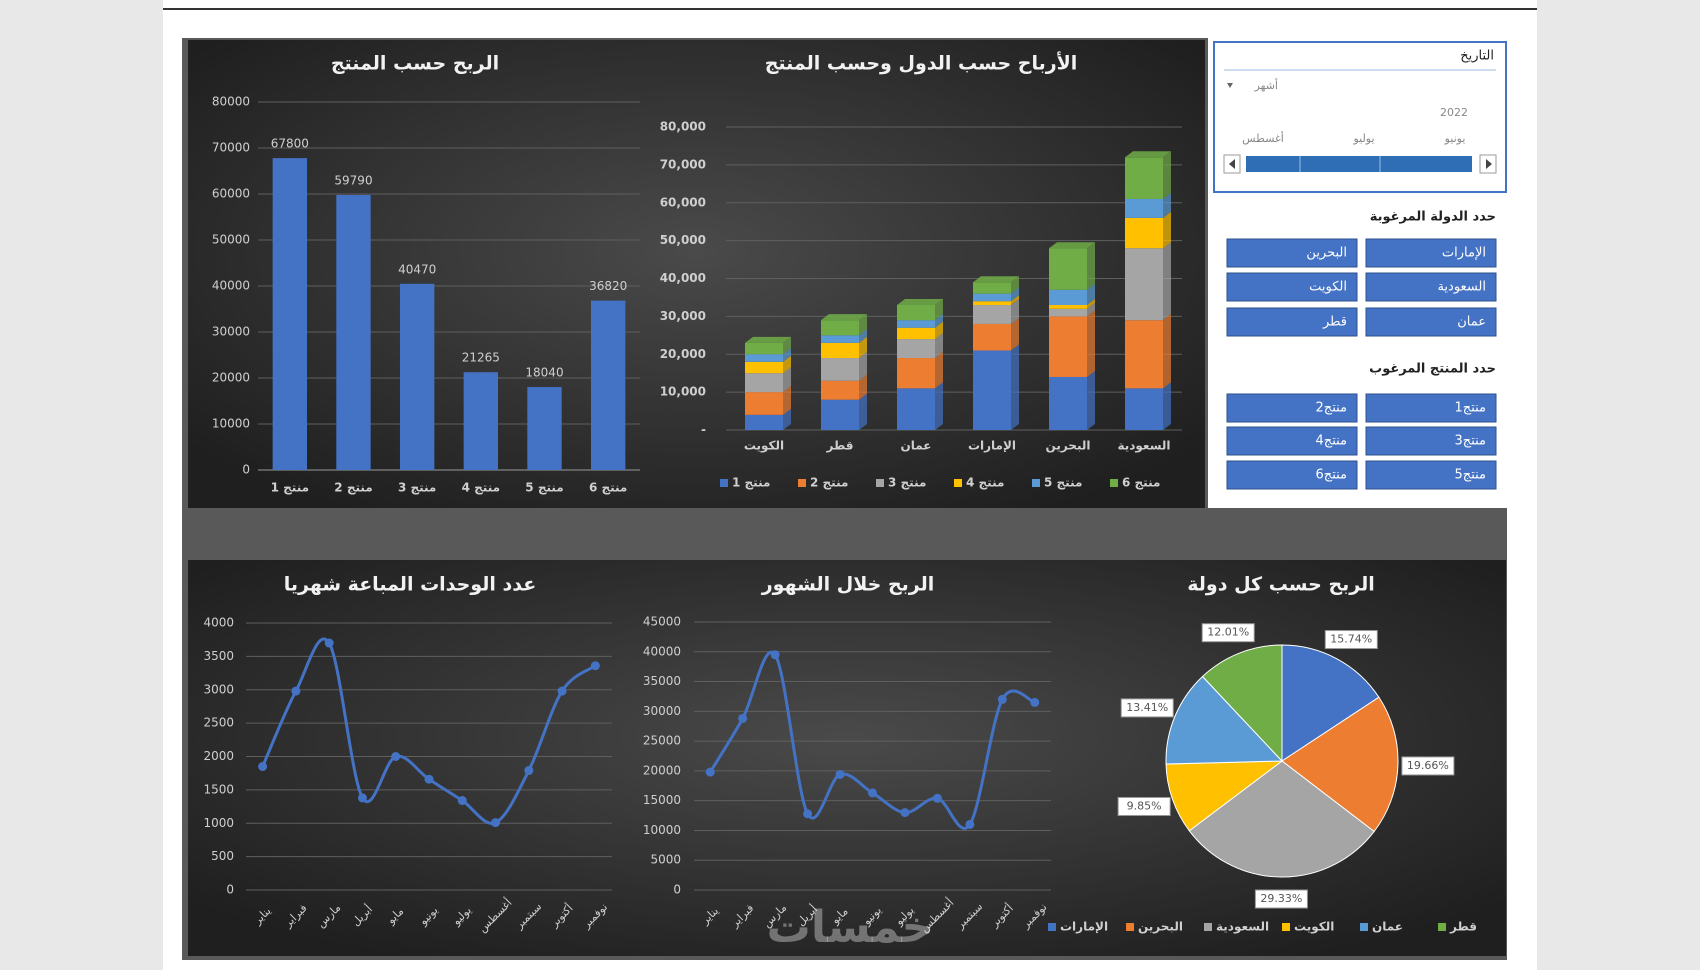 The width and height of the screenshot is (1700, 970). What do you see at coordinates (1477, 56) in the screenshot?
I see `slicer-title: التاريخ` at bounding box center [1477, 56].